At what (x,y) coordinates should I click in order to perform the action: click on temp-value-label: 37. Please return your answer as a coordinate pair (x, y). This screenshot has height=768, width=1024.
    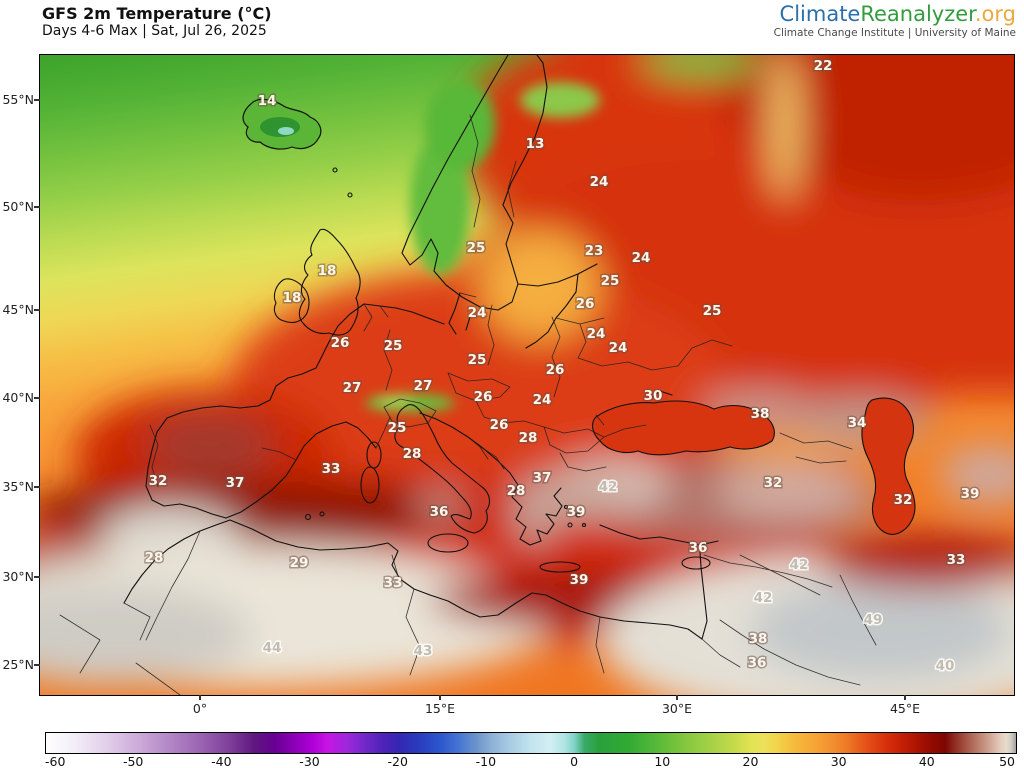
    Looking at the image, I should click on (235, 483).